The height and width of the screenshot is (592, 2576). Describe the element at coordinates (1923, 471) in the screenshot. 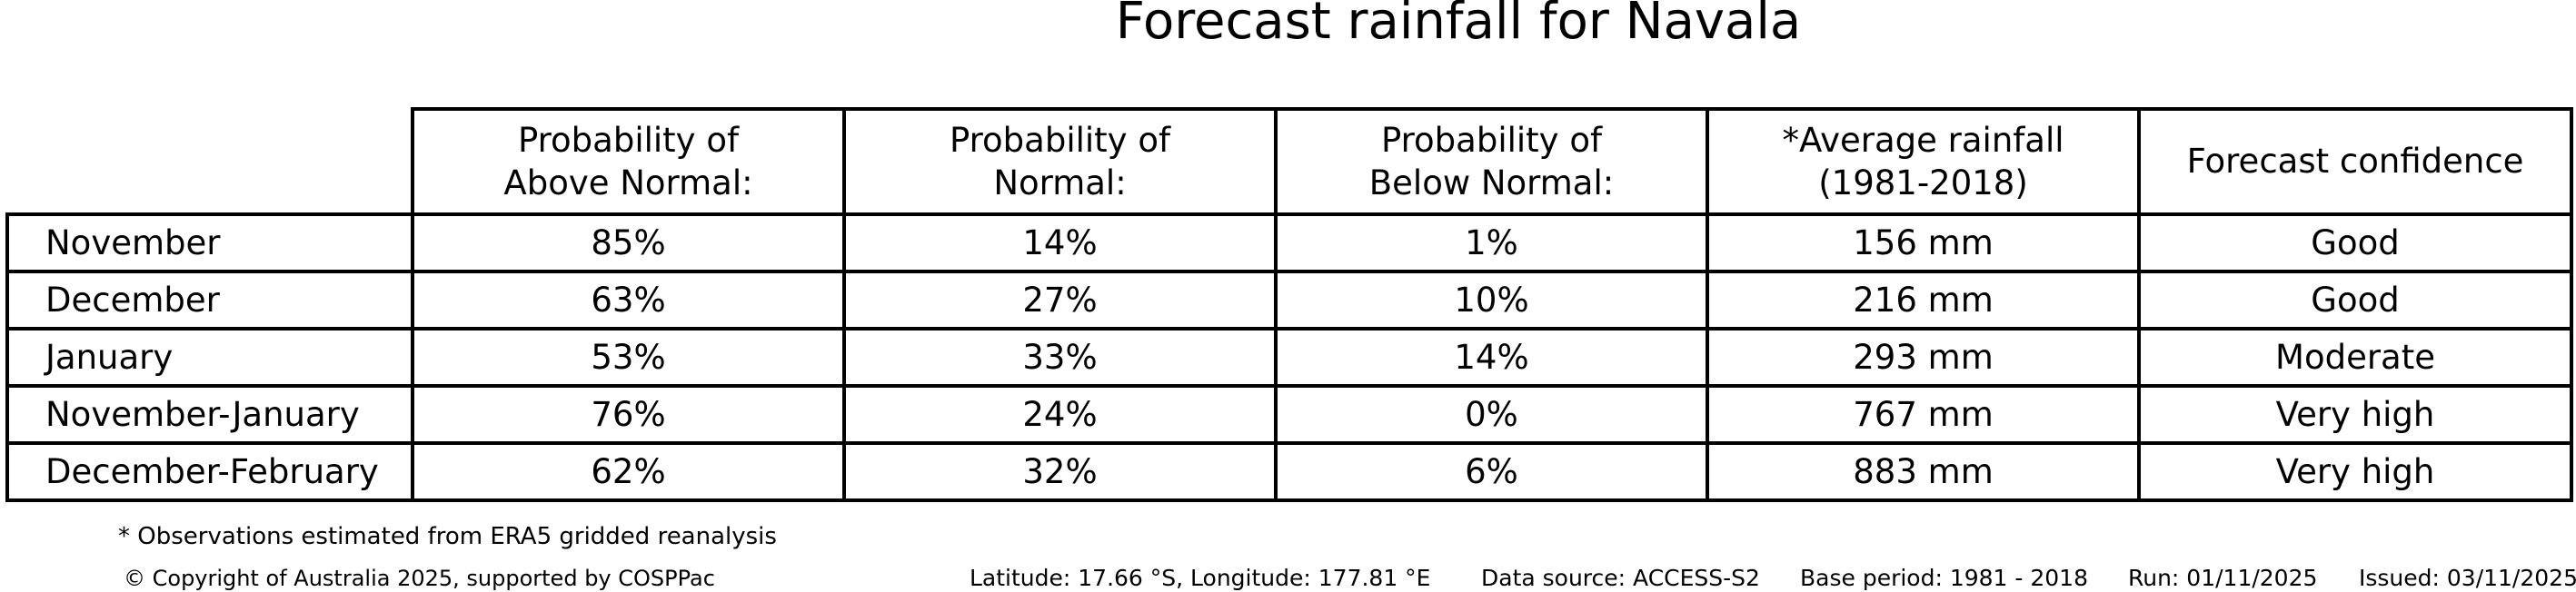

I see `average-rainfall-value: 883 mm` at that location.